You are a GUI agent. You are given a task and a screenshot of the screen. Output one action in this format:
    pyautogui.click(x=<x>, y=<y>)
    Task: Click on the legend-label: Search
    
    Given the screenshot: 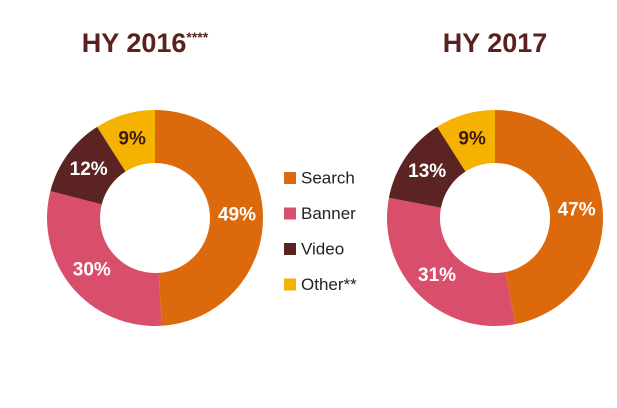 What is the action you would take?
    pyautogui.click(x=328, y=177)
    